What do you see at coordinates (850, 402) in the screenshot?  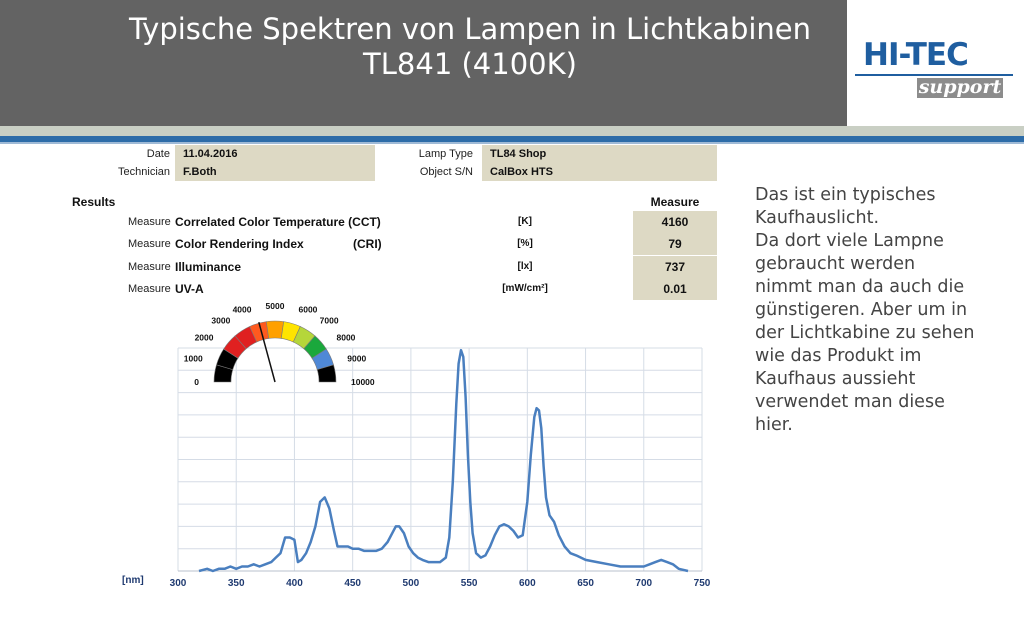 I see `description-line: verwendet man diese` at bounding box center [850, 402].